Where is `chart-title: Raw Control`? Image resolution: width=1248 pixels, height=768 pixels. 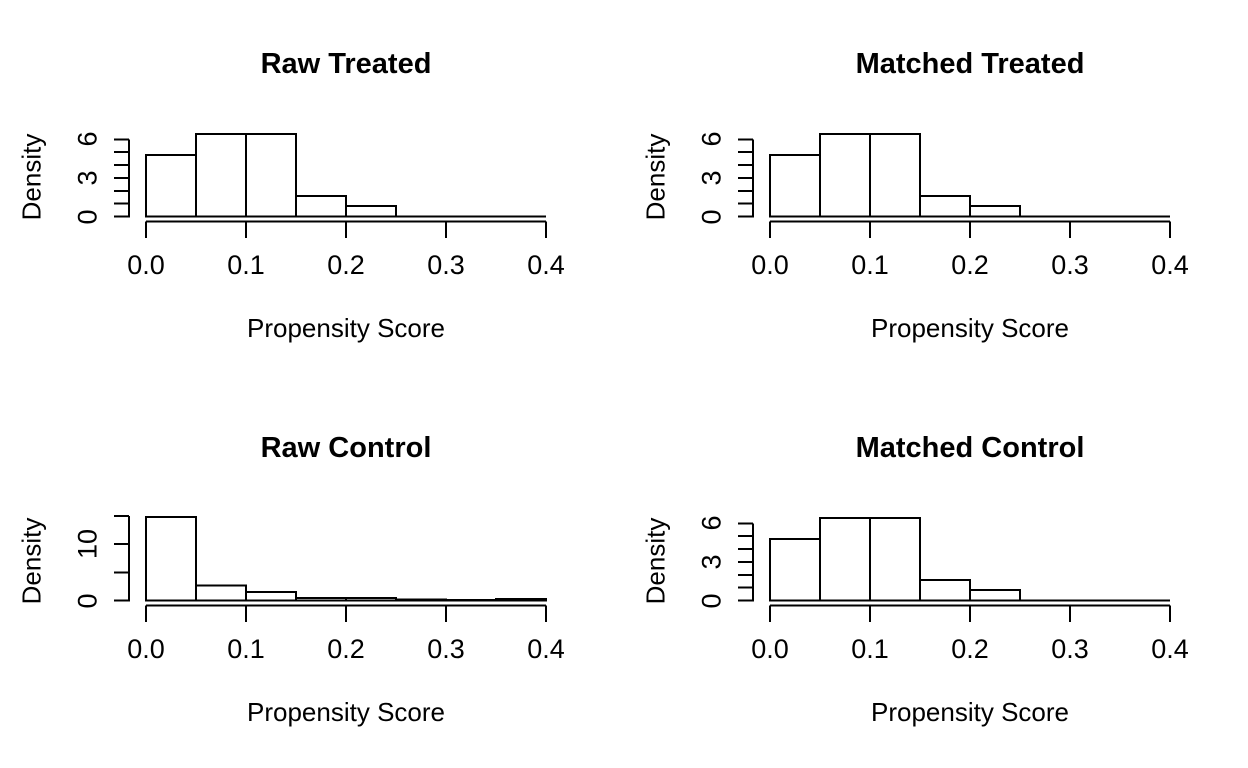 chart-title: Raw Control is located at coordinates (346, 448).